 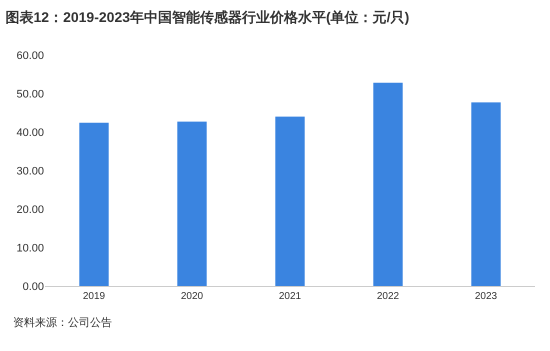 What do you see at coordinates (486, 296) in the screenshot?
I see `x-tick-label: 2023` at bounding box center [486, 296].